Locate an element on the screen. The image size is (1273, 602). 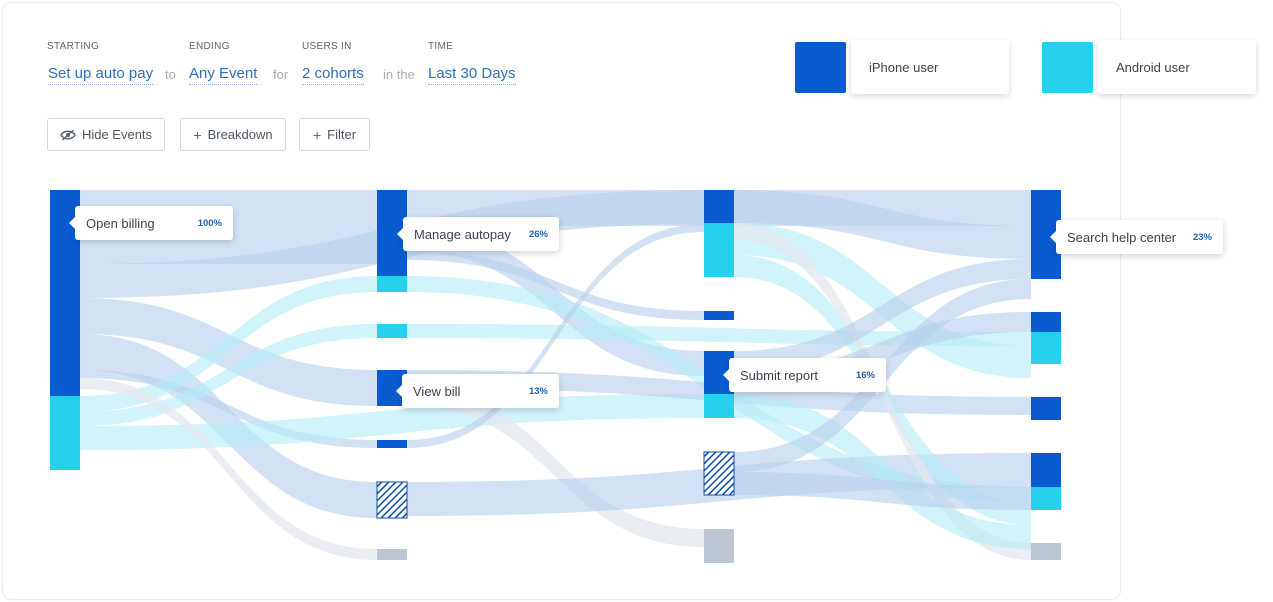
tooltip-percent: 16% is located at coordinates (865, 375).